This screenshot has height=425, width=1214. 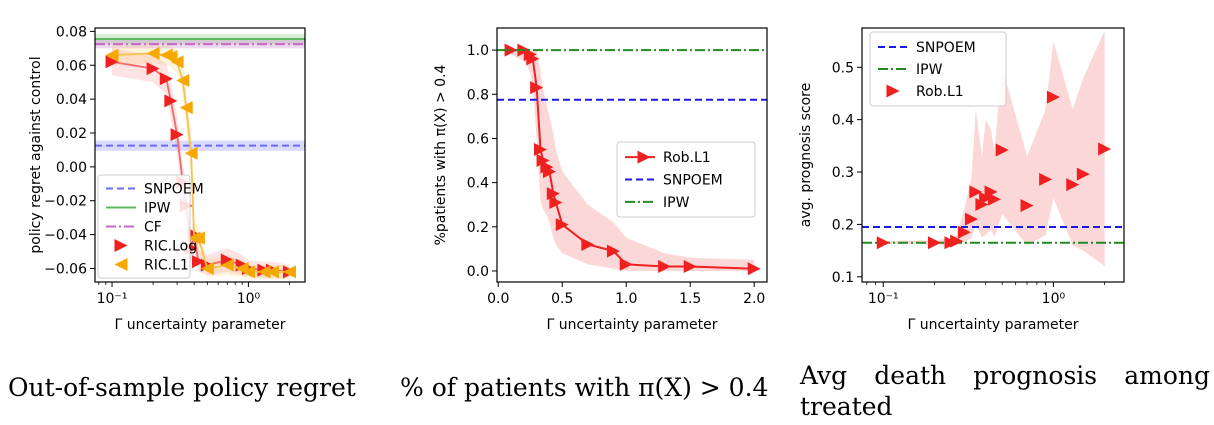 I want to click on y-tick-label: 0.08, so click(x=71, y=32).